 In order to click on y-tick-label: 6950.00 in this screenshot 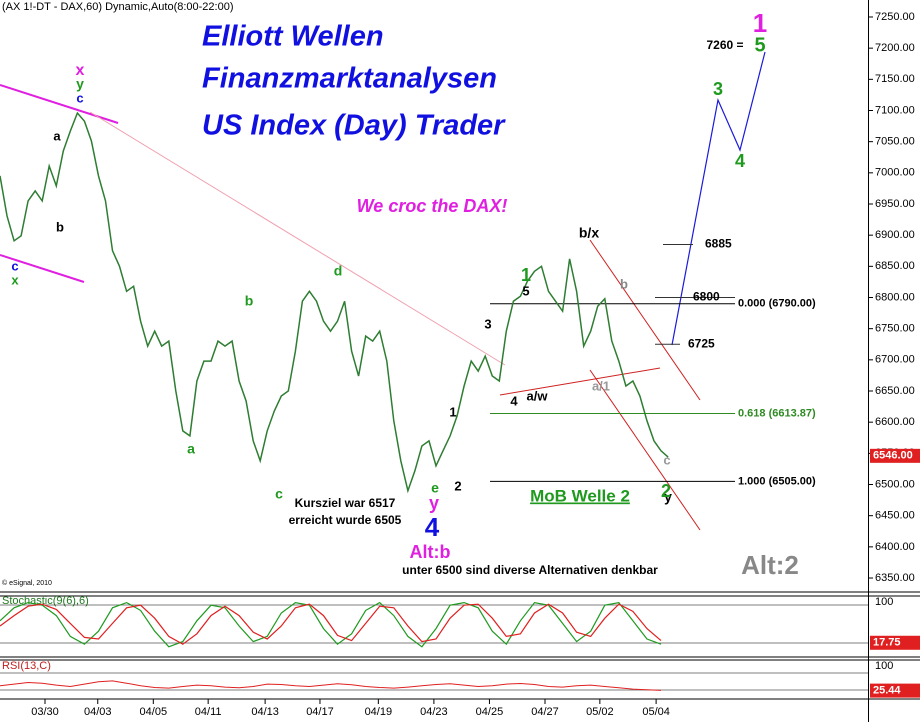, I will do `click(895, 204)`.